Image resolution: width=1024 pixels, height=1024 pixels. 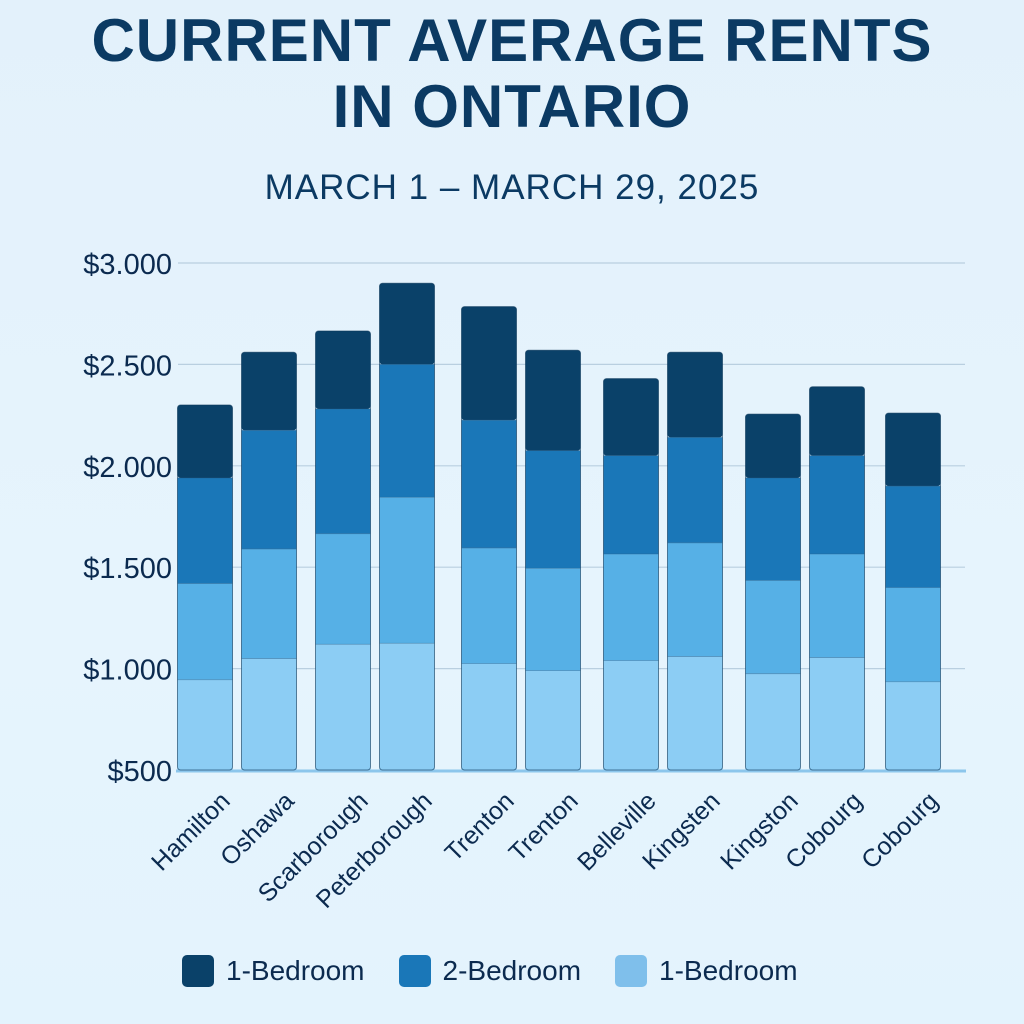 What do you see at coordinates (127, 671) in the screenshot?
I see `y-tick-label: $1.000` at bounding box center [127, 671].